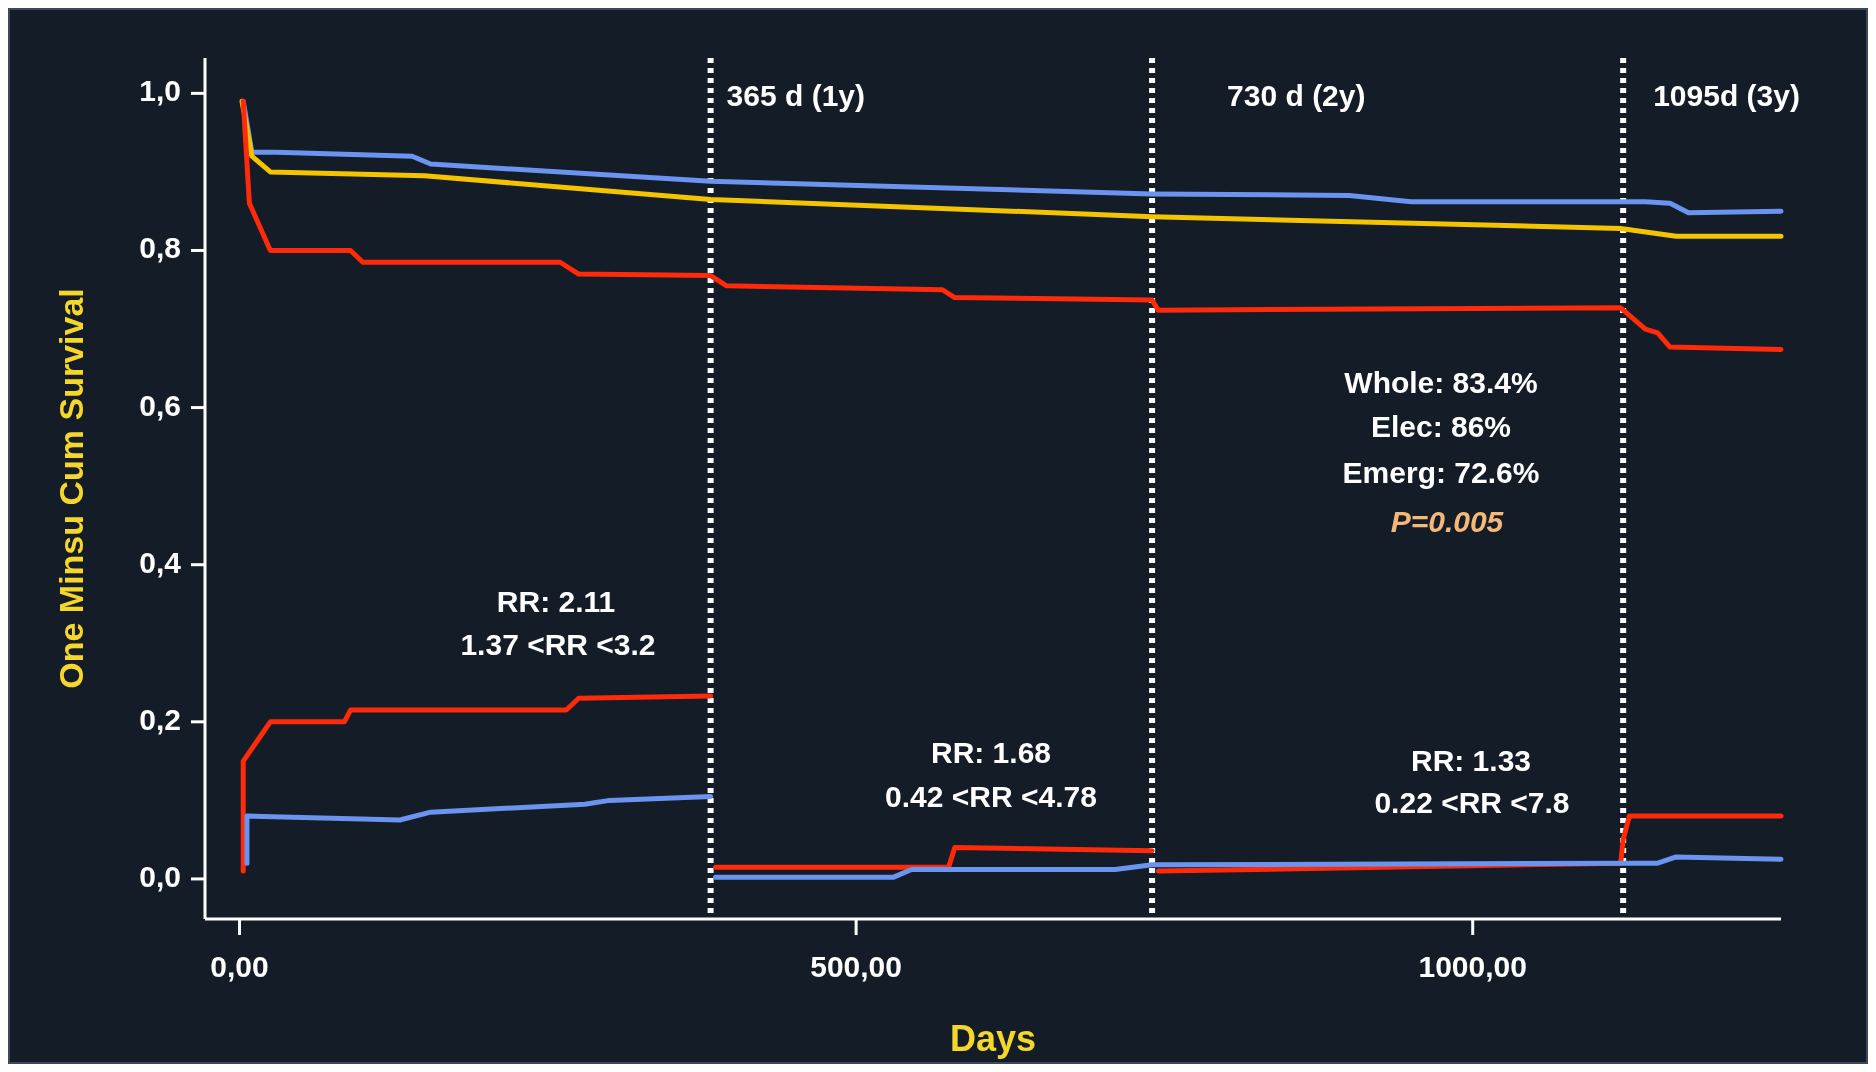 This screenshot has height=1072, width=1876. What do you see at coordinates (1472, 966) in the screenshot?
I see `x-tick-label: 1000,00` at bounding box center [1472, 966].